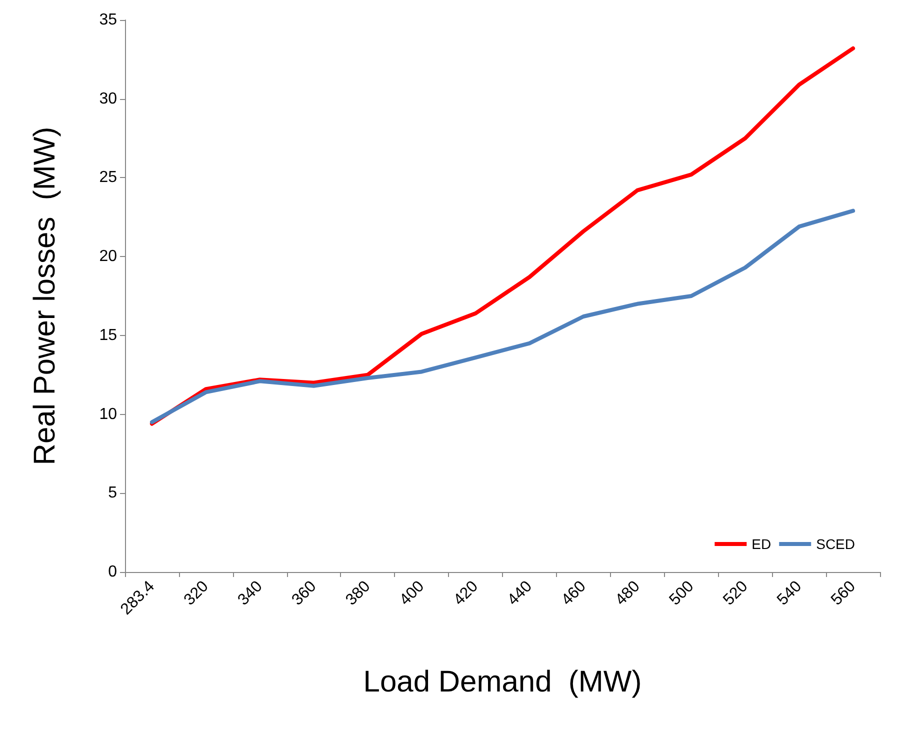  I want to click on y-axis-title: Real Power losses (MW), so click(45, 296).